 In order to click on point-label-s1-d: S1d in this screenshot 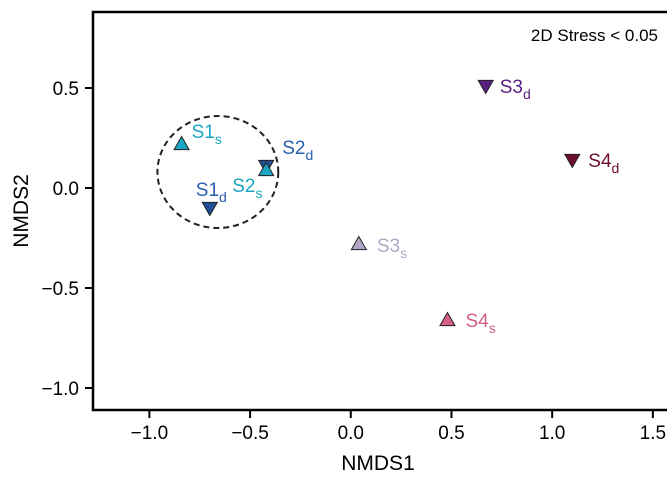, I will do `click(211, 192)`.